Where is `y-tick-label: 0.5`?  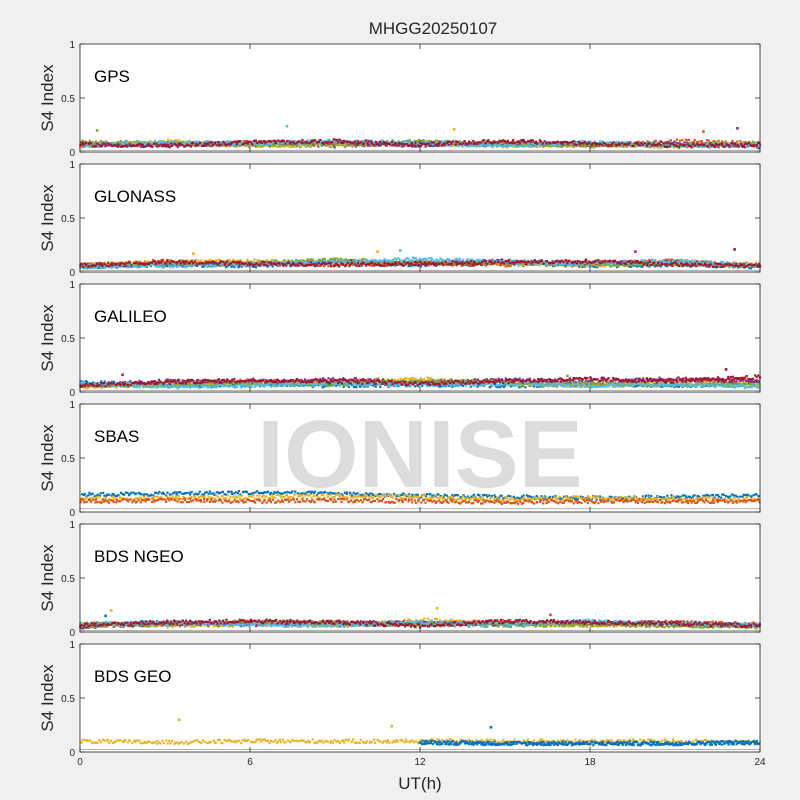 y-tick-label: 0.5 is located at coordinates (68, 99).